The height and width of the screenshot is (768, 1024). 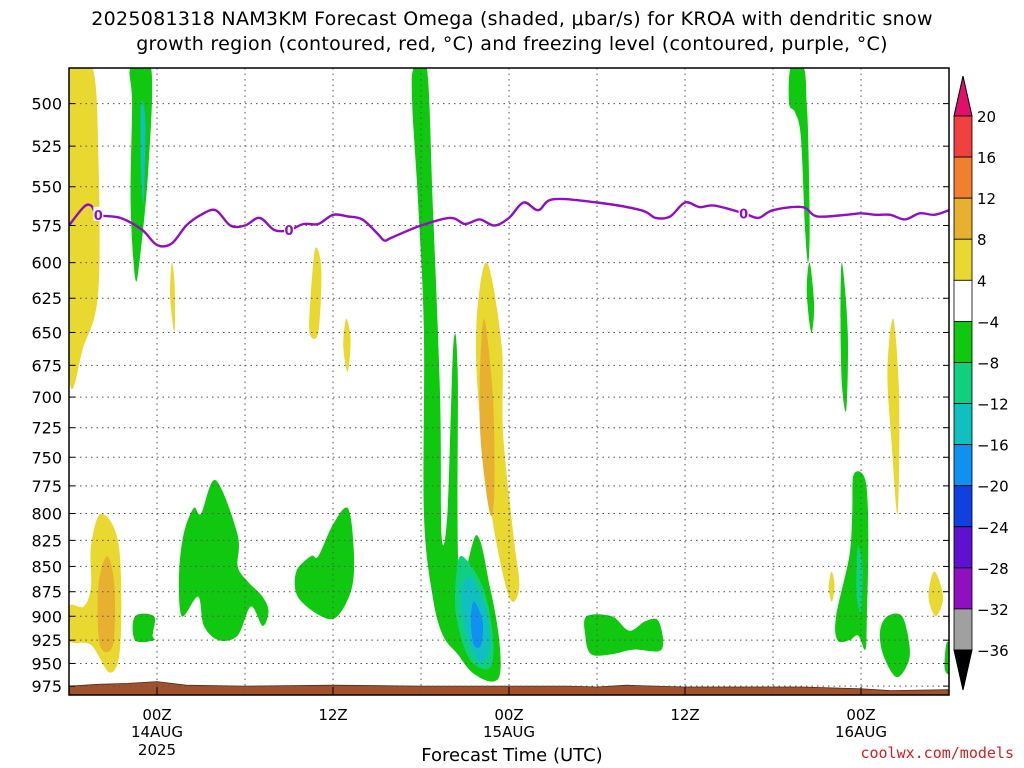 I want to click on colorbar-label: −12, so click(x=993, y=405).